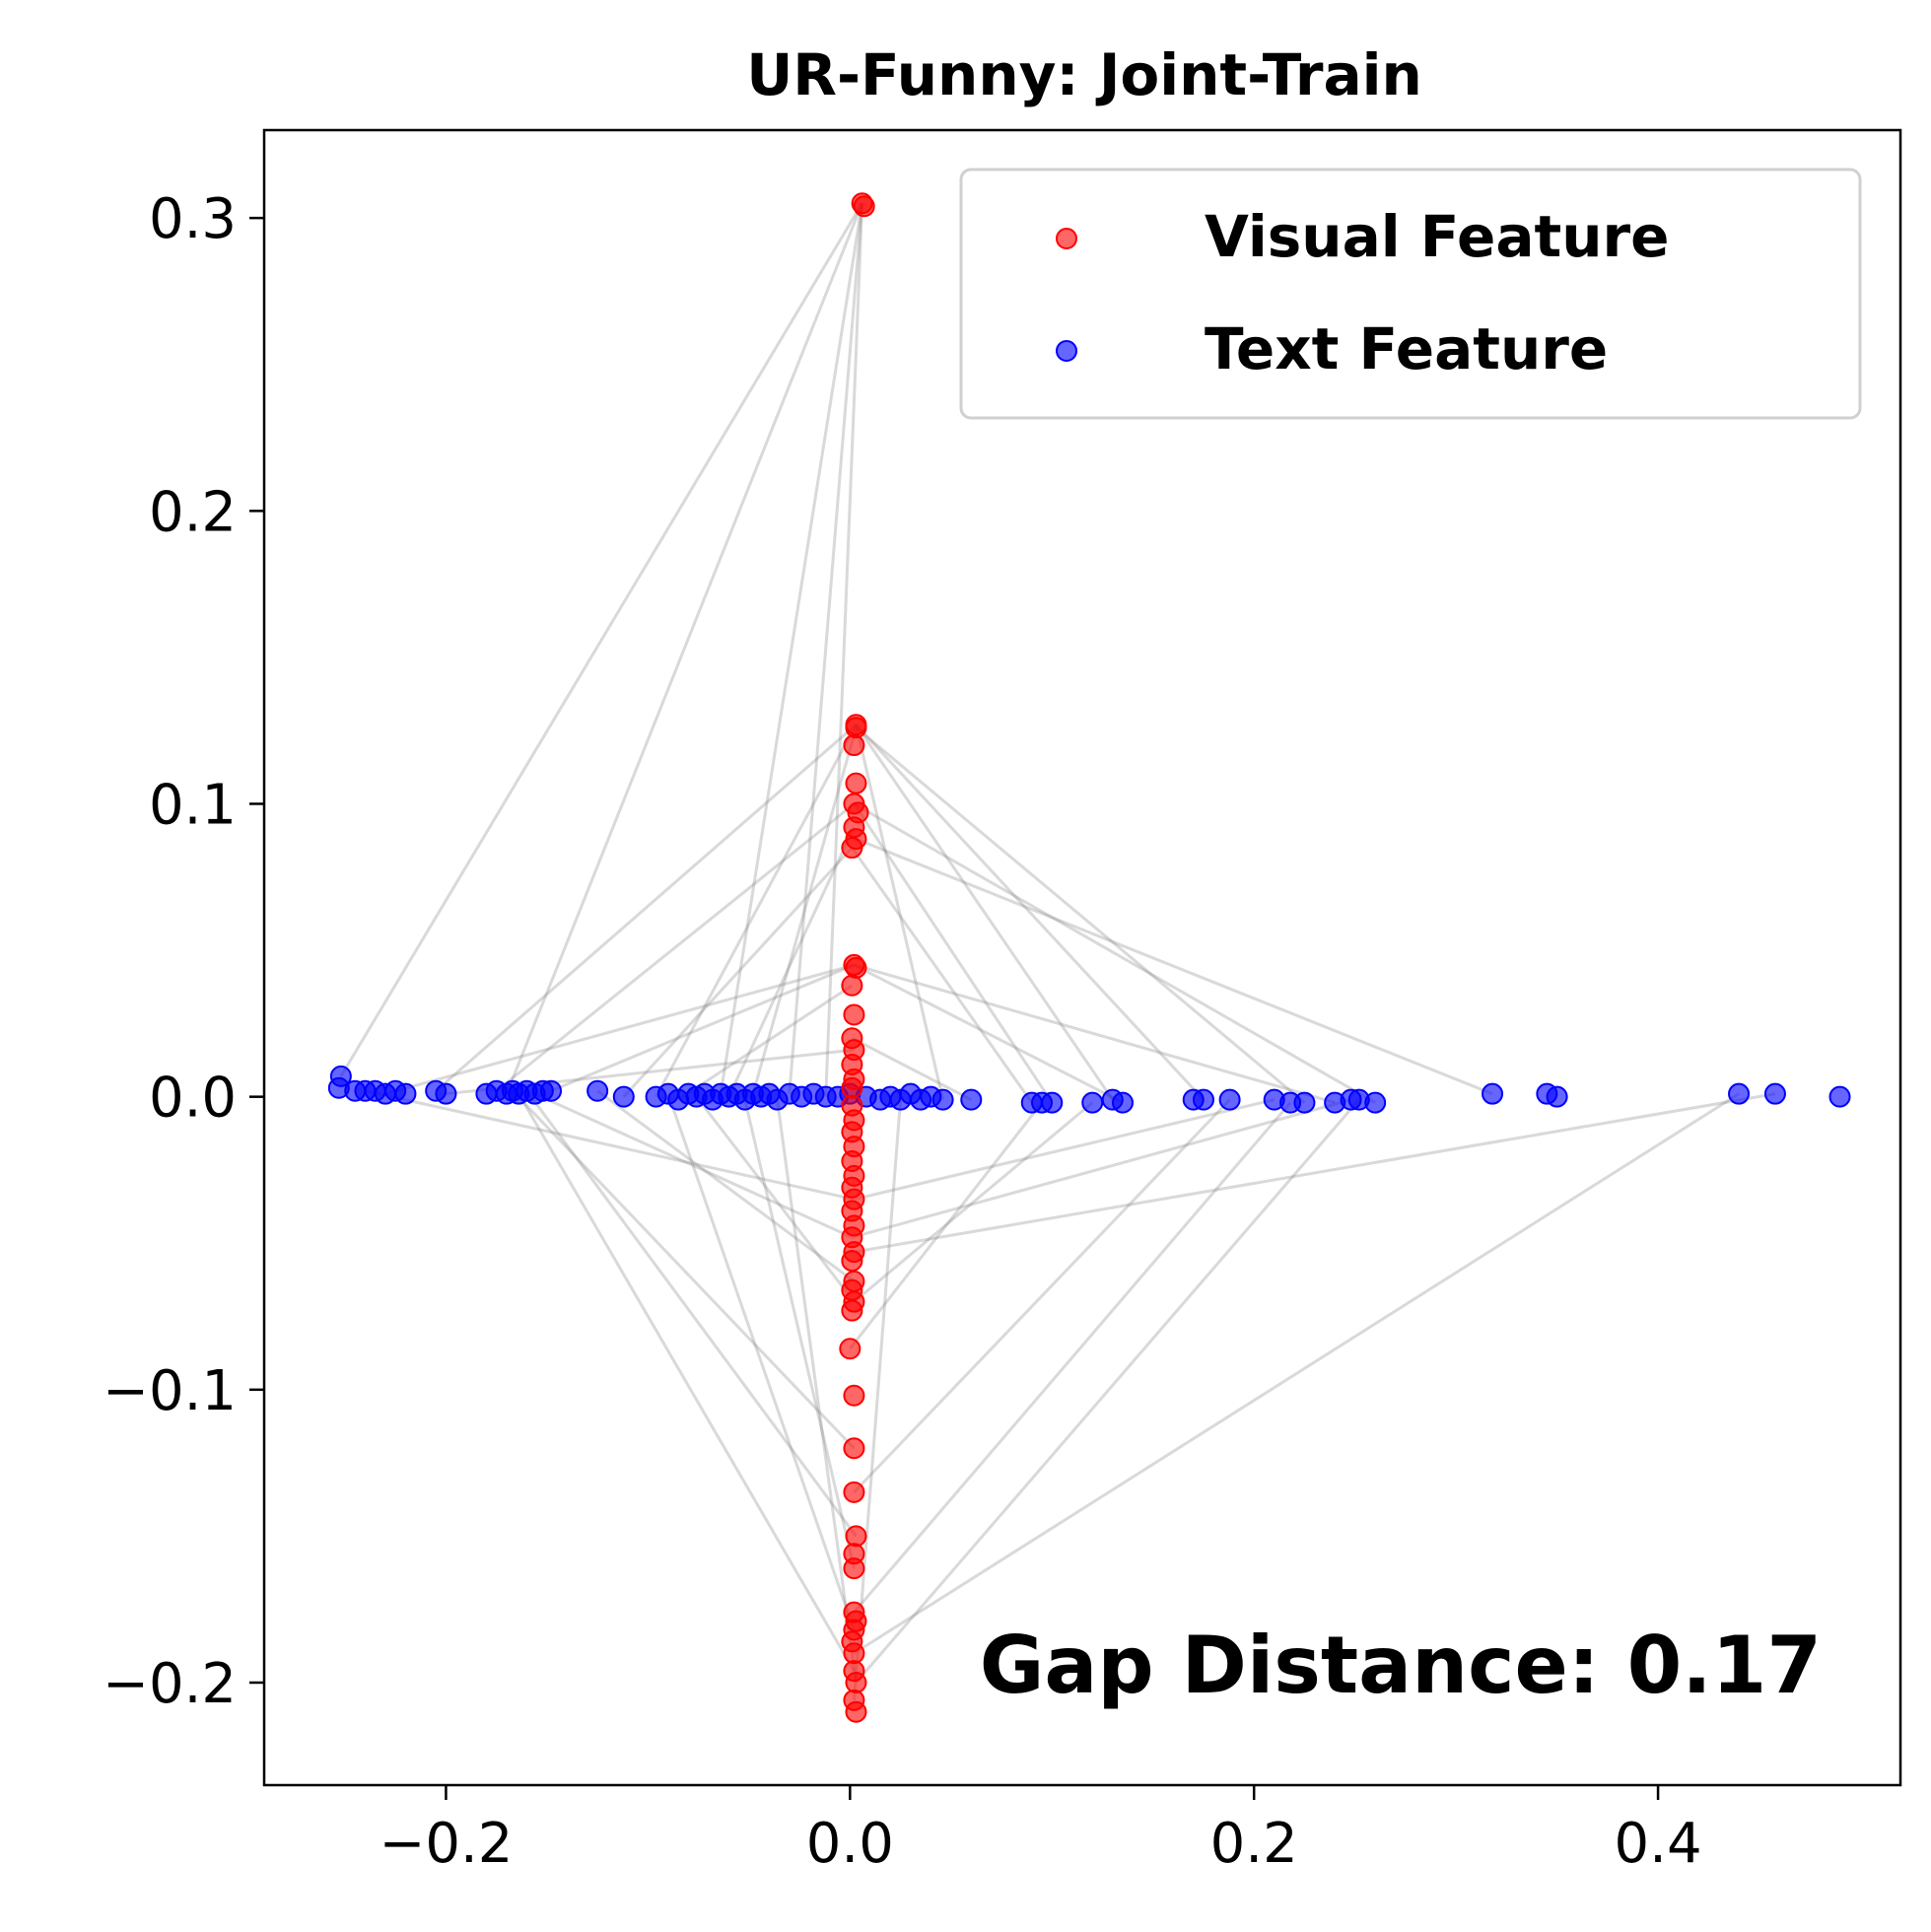 This screenshot has height=1932, width=1931. I want to click on y-tick-label-3: 0.1, so click(193, 805).